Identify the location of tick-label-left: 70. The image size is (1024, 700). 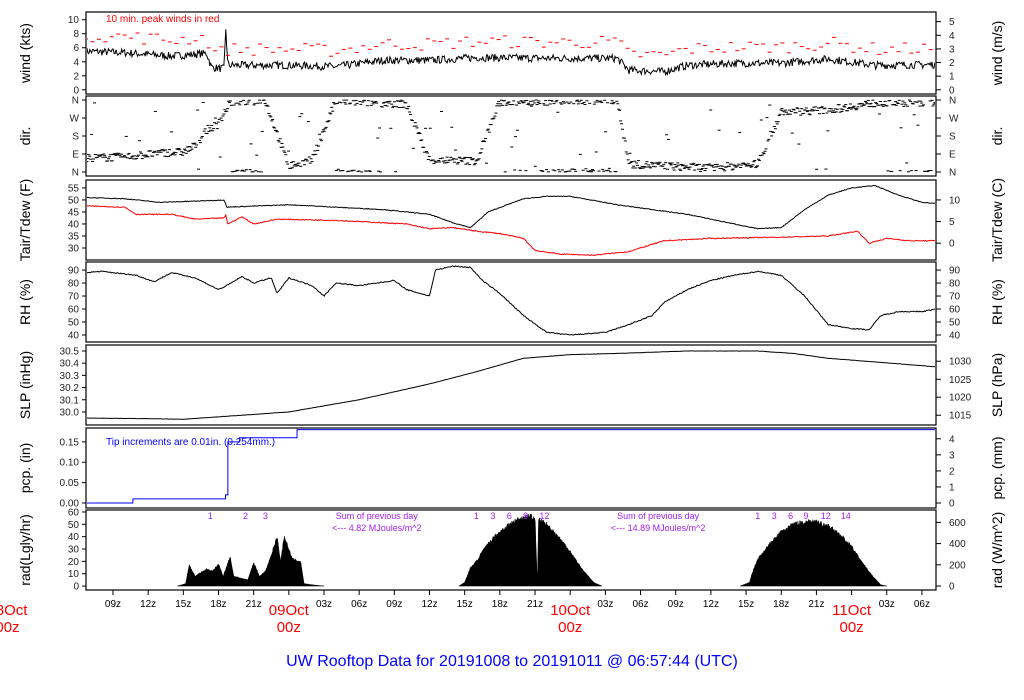
(74, 297).